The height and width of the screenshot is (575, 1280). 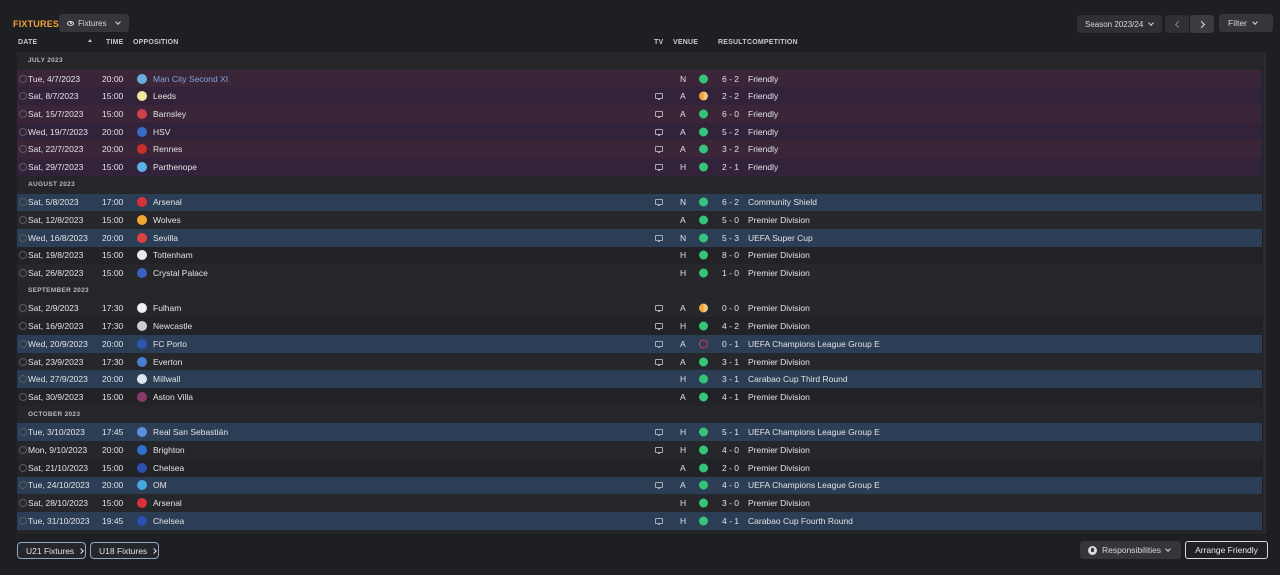 What do you see at coordinates (28, 42) in the screenshot?
I see `column-date: DATE` at bounding box center [28, 42].